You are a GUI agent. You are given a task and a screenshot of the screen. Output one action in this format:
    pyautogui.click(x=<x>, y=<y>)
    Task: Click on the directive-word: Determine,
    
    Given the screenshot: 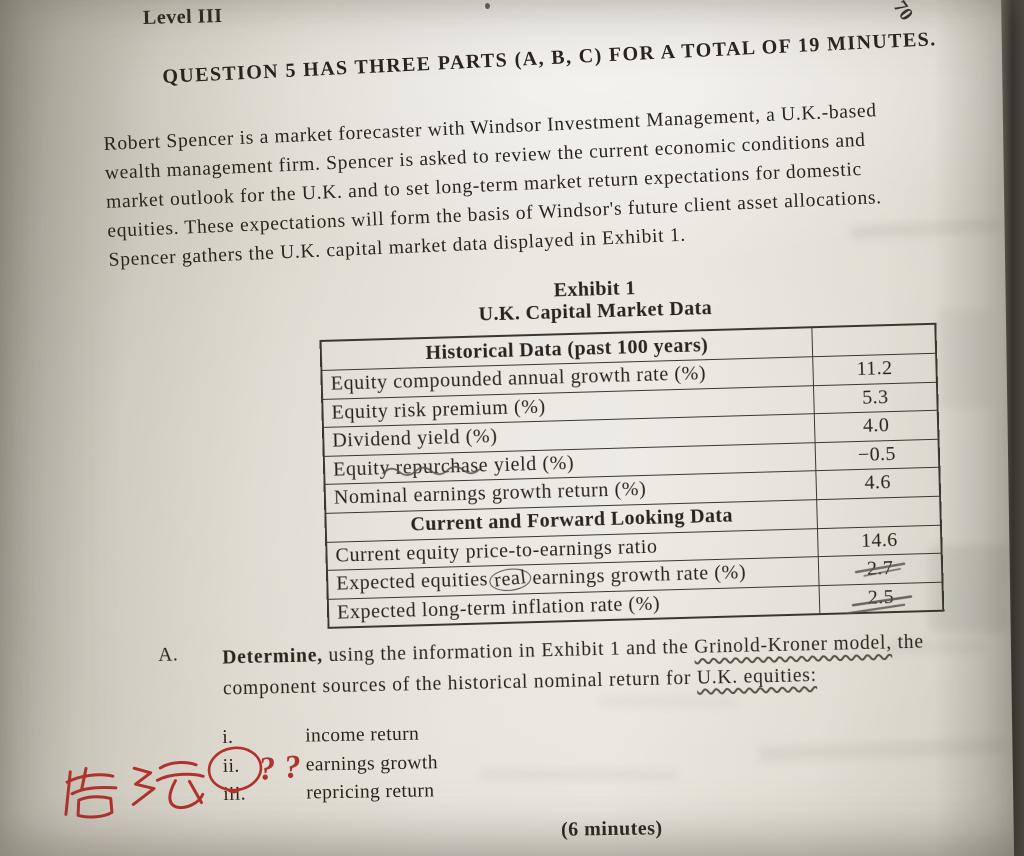 What is the action you would take?
    pyautogui.click(x=273, y=657)
    